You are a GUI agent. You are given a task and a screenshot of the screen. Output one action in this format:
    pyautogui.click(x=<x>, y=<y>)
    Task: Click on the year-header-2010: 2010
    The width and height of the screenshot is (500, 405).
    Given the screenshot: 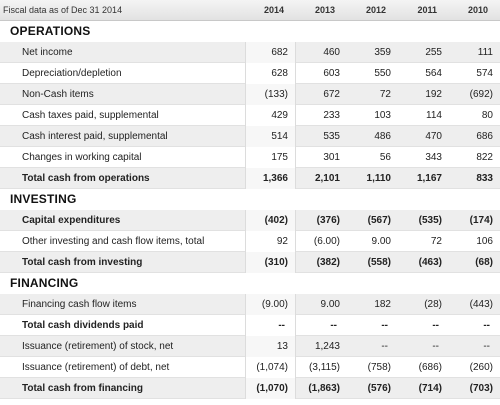 What is the action you would take?
    pyautogui.click(x=477, y=10)
    